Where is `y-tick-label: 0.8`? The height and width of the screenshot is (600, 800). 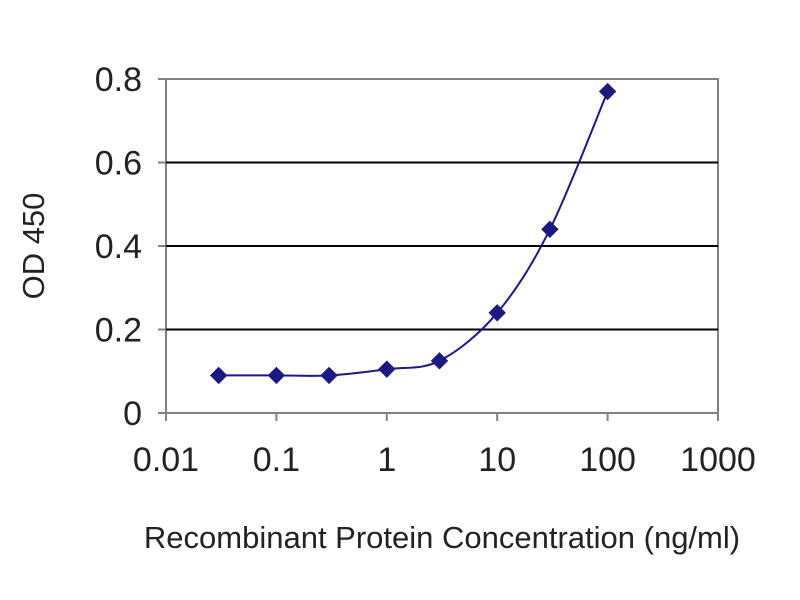
y-tick-label: 0.8 is located at coordinates (118, 80).